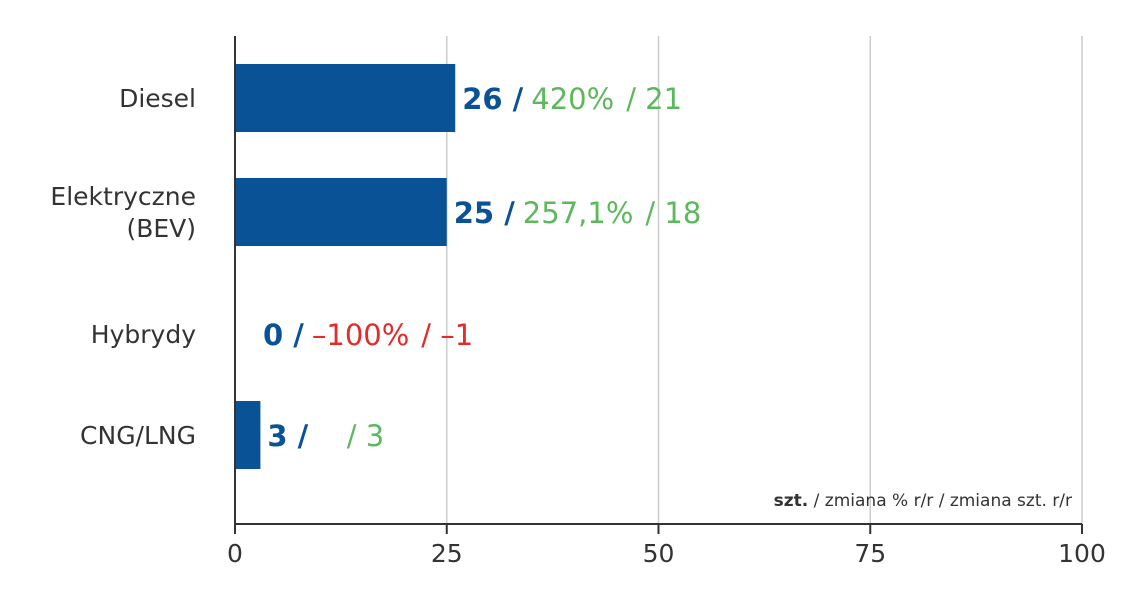 The image size is (1140, 599). Describe the element at coordinates (143, 334) in the screenshot. I see `category-label-2: Hybrydy` at that location.